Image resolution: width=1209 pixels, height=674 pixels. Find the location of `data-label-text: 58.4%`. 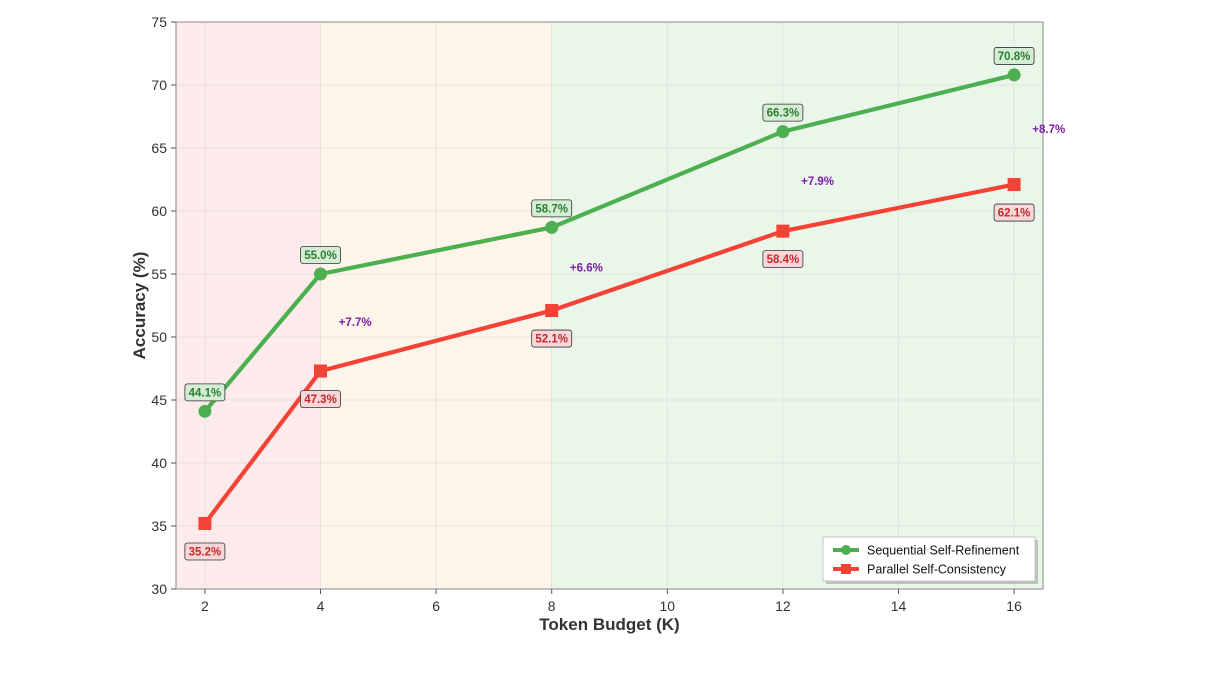

data-label-text: 58.4% is located at coordinates (783, 260).